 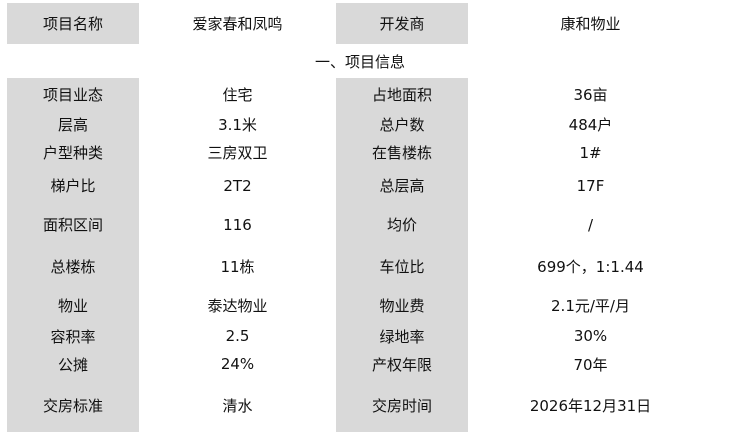 What do you see at coordinates (402, 152) in the screenshot?
I see `field-label: 在售楼栋` at bounding box center [402, 152].